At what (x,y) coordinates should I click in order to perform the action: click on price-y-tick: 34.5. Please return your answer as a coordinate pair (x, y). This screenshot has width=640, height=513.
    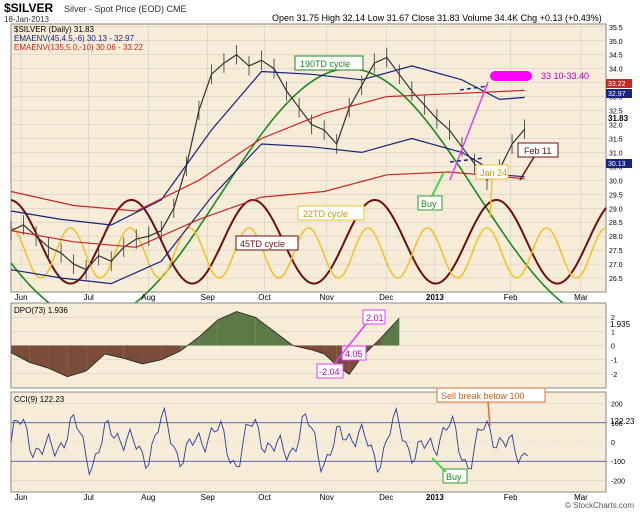
    Looking at the image, I should click on (616, 56).